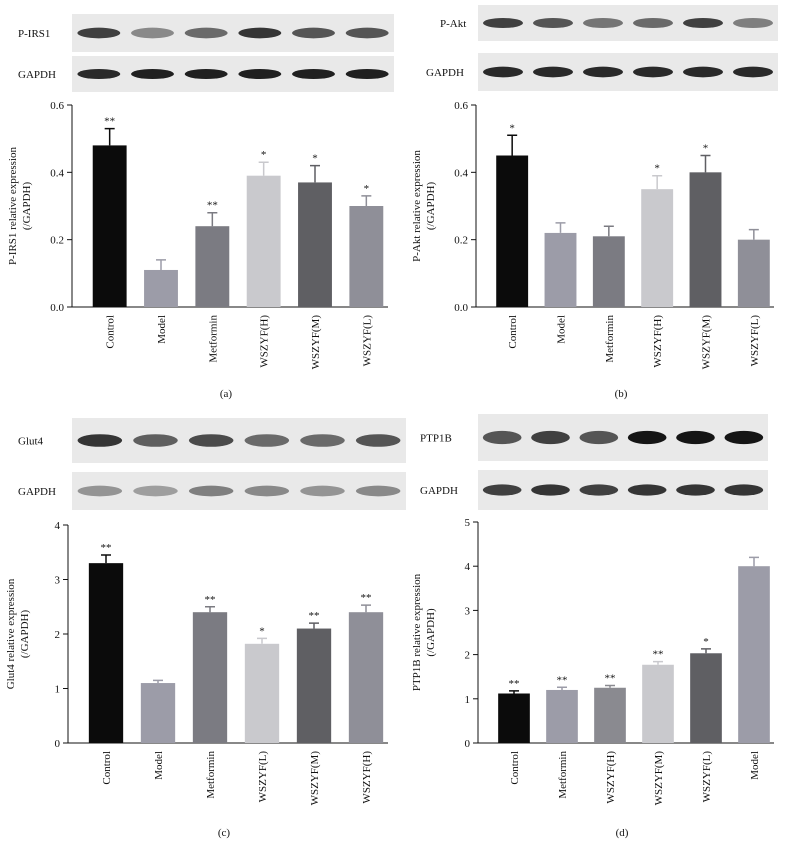 Image resolution: width=786 pixels, height=863 pixels. I want to click on y-axis-label: PTP1B relative expression, so click(417, 632).